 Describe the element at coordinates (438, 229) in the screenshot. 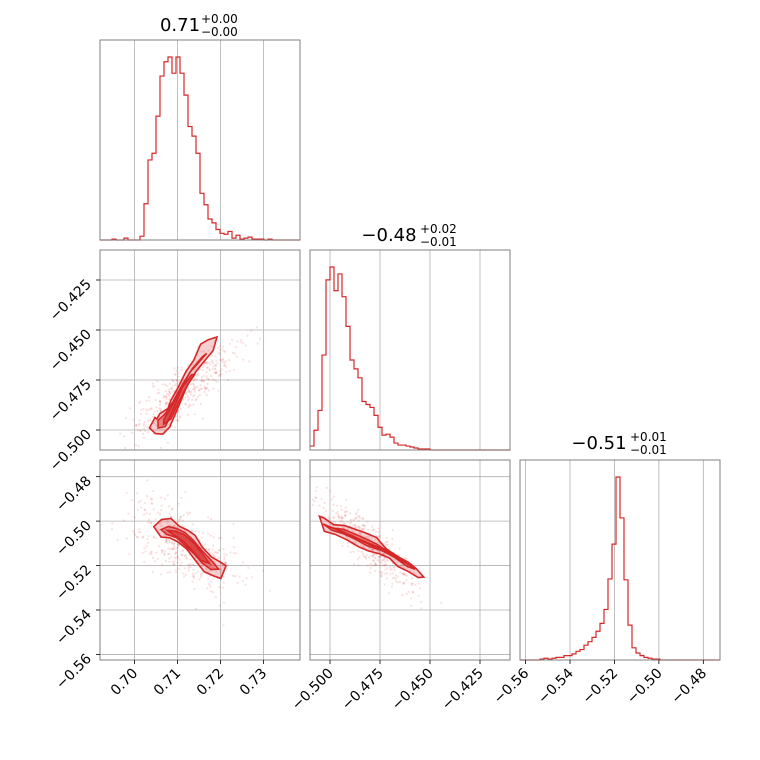

I see `title-param-1-plus: +0.02` at that location.